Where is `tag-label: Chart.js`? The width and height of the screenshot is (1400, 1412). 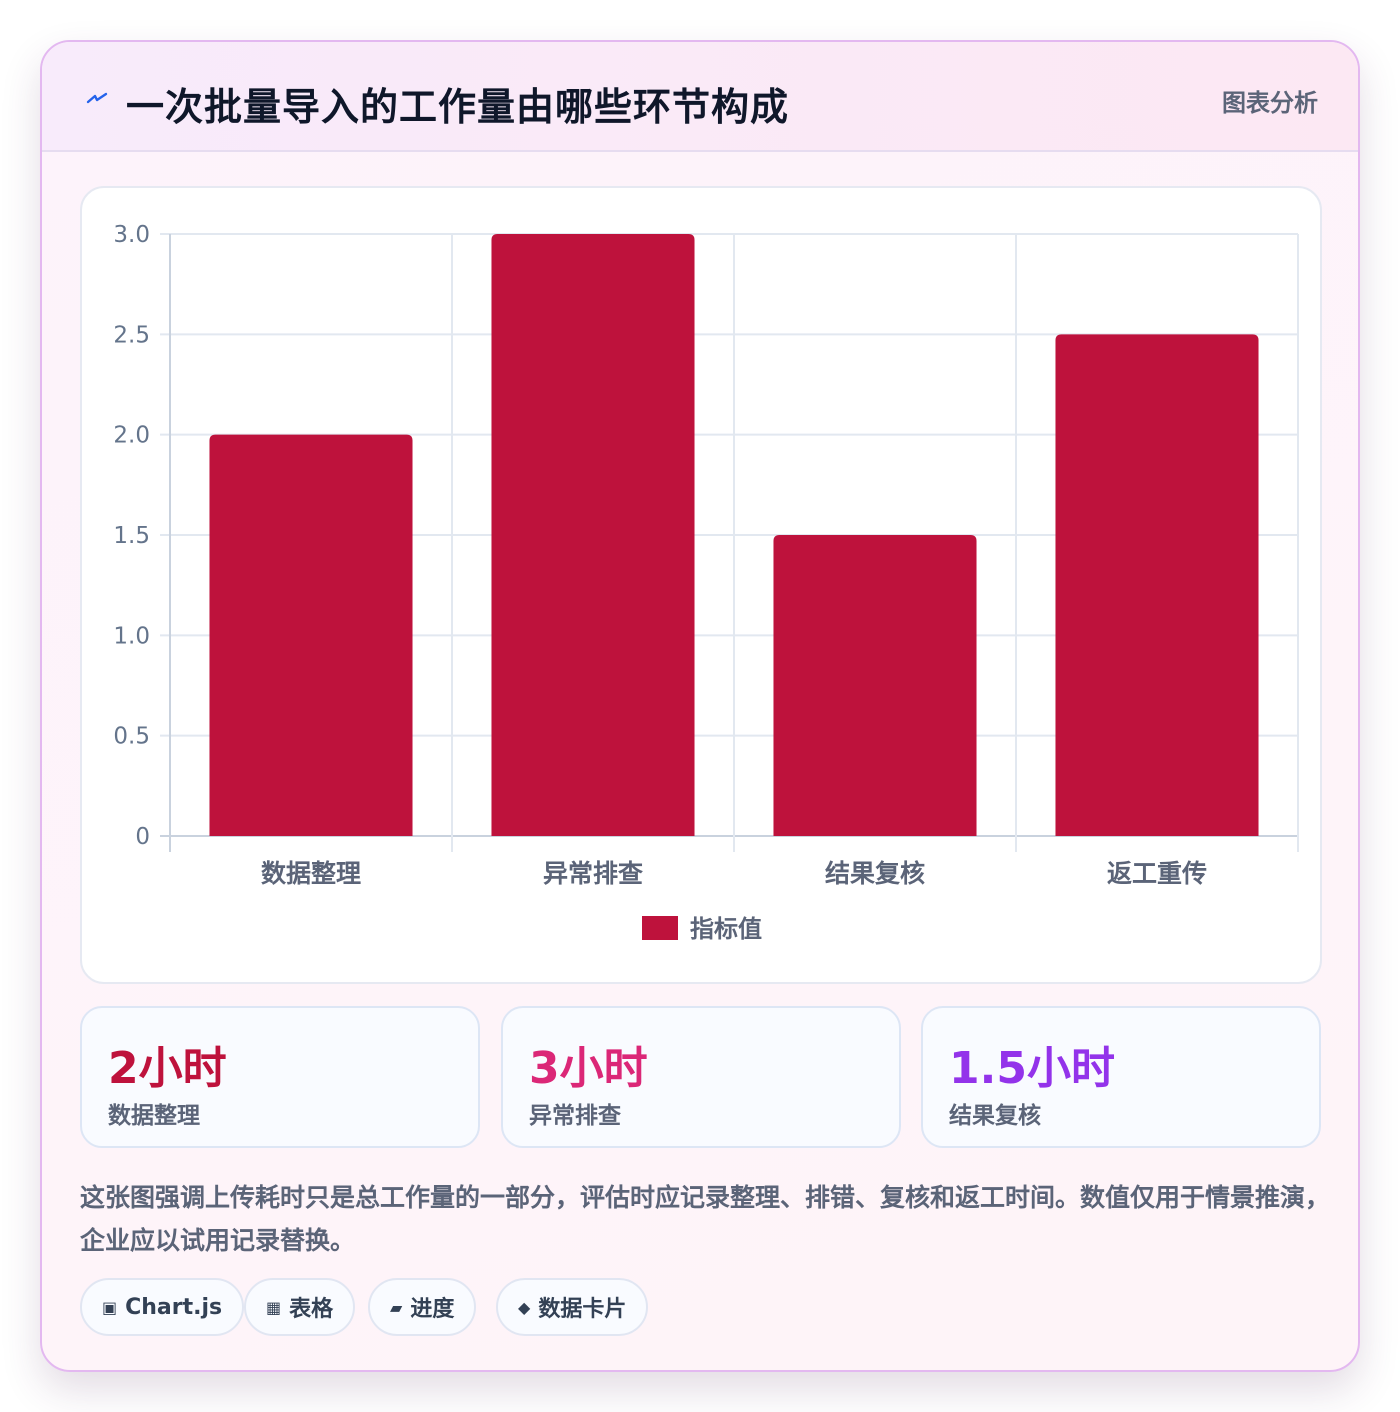
tag-label: Chart.js is located at coordinates (174, 1307).